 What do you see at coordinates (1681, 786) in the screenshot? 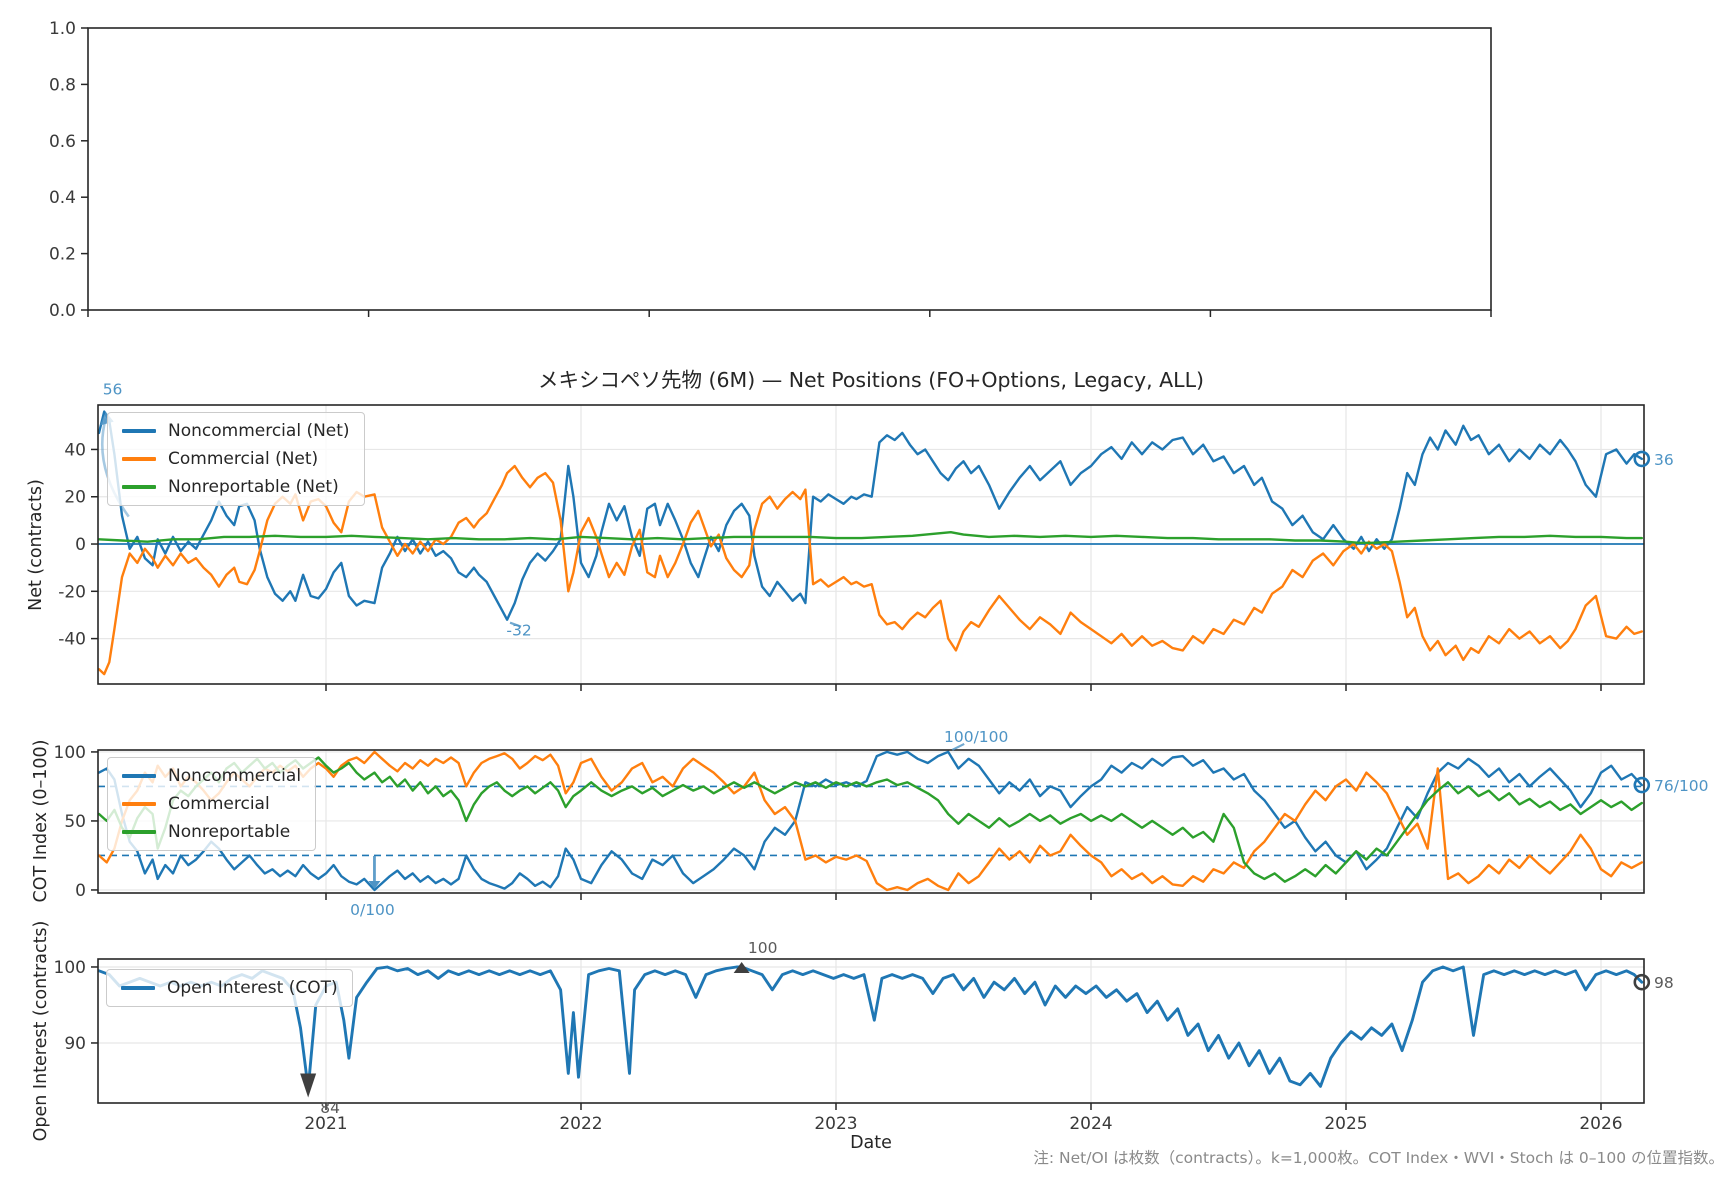
I see `annotation-text: 76/100` at bounding box center [1681, 786].